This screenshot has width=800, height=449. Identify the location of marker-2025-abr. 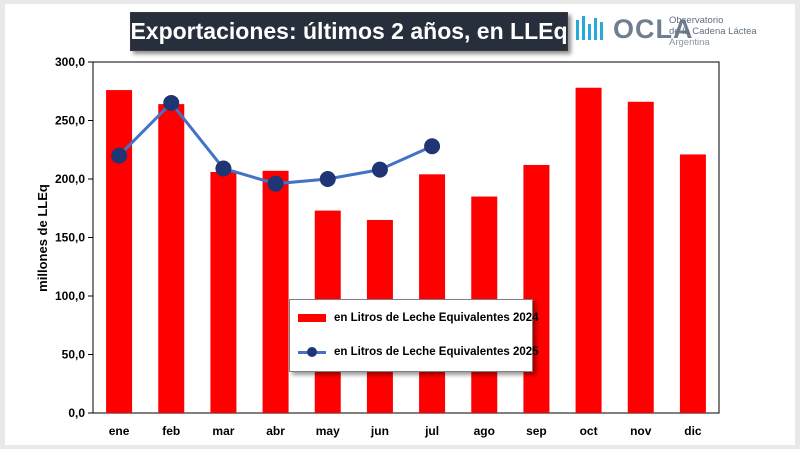
(275, 183).